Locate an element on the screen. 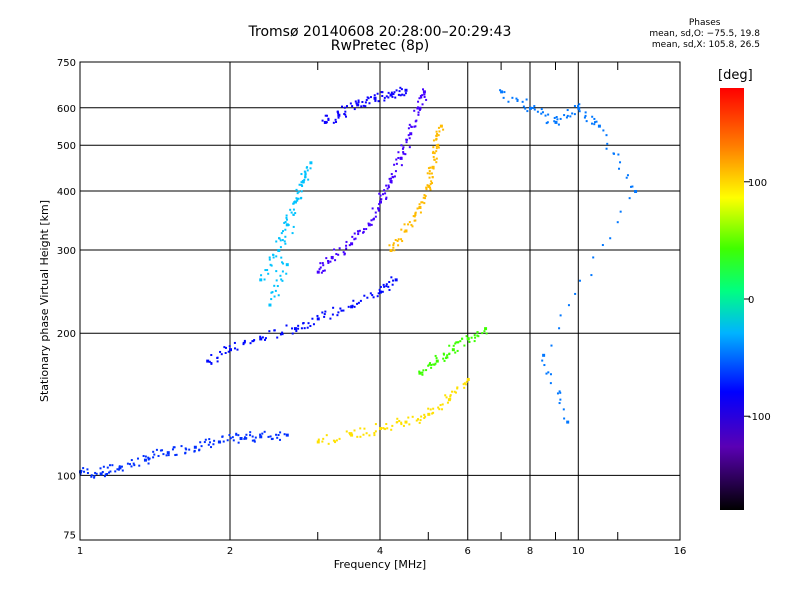  colorbar-tick-label: 0 is located at coordinates (751, 300).